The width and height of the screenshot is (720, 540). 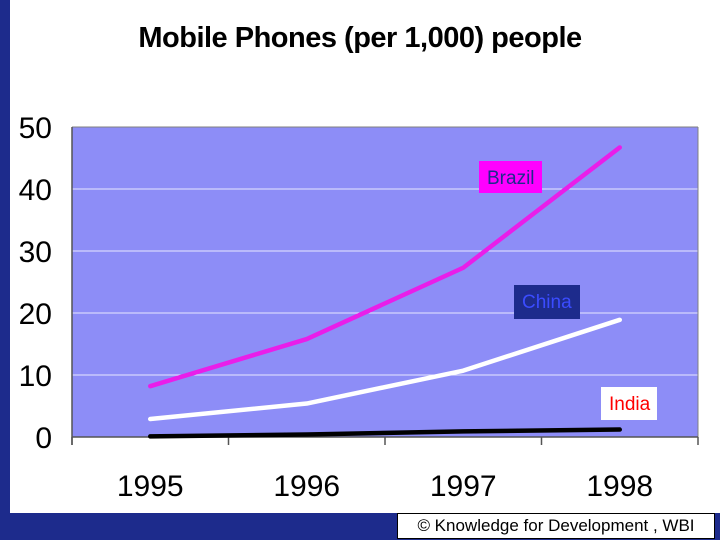 I want to click on x-tick-label: 1998, so click(x=619, y=486).